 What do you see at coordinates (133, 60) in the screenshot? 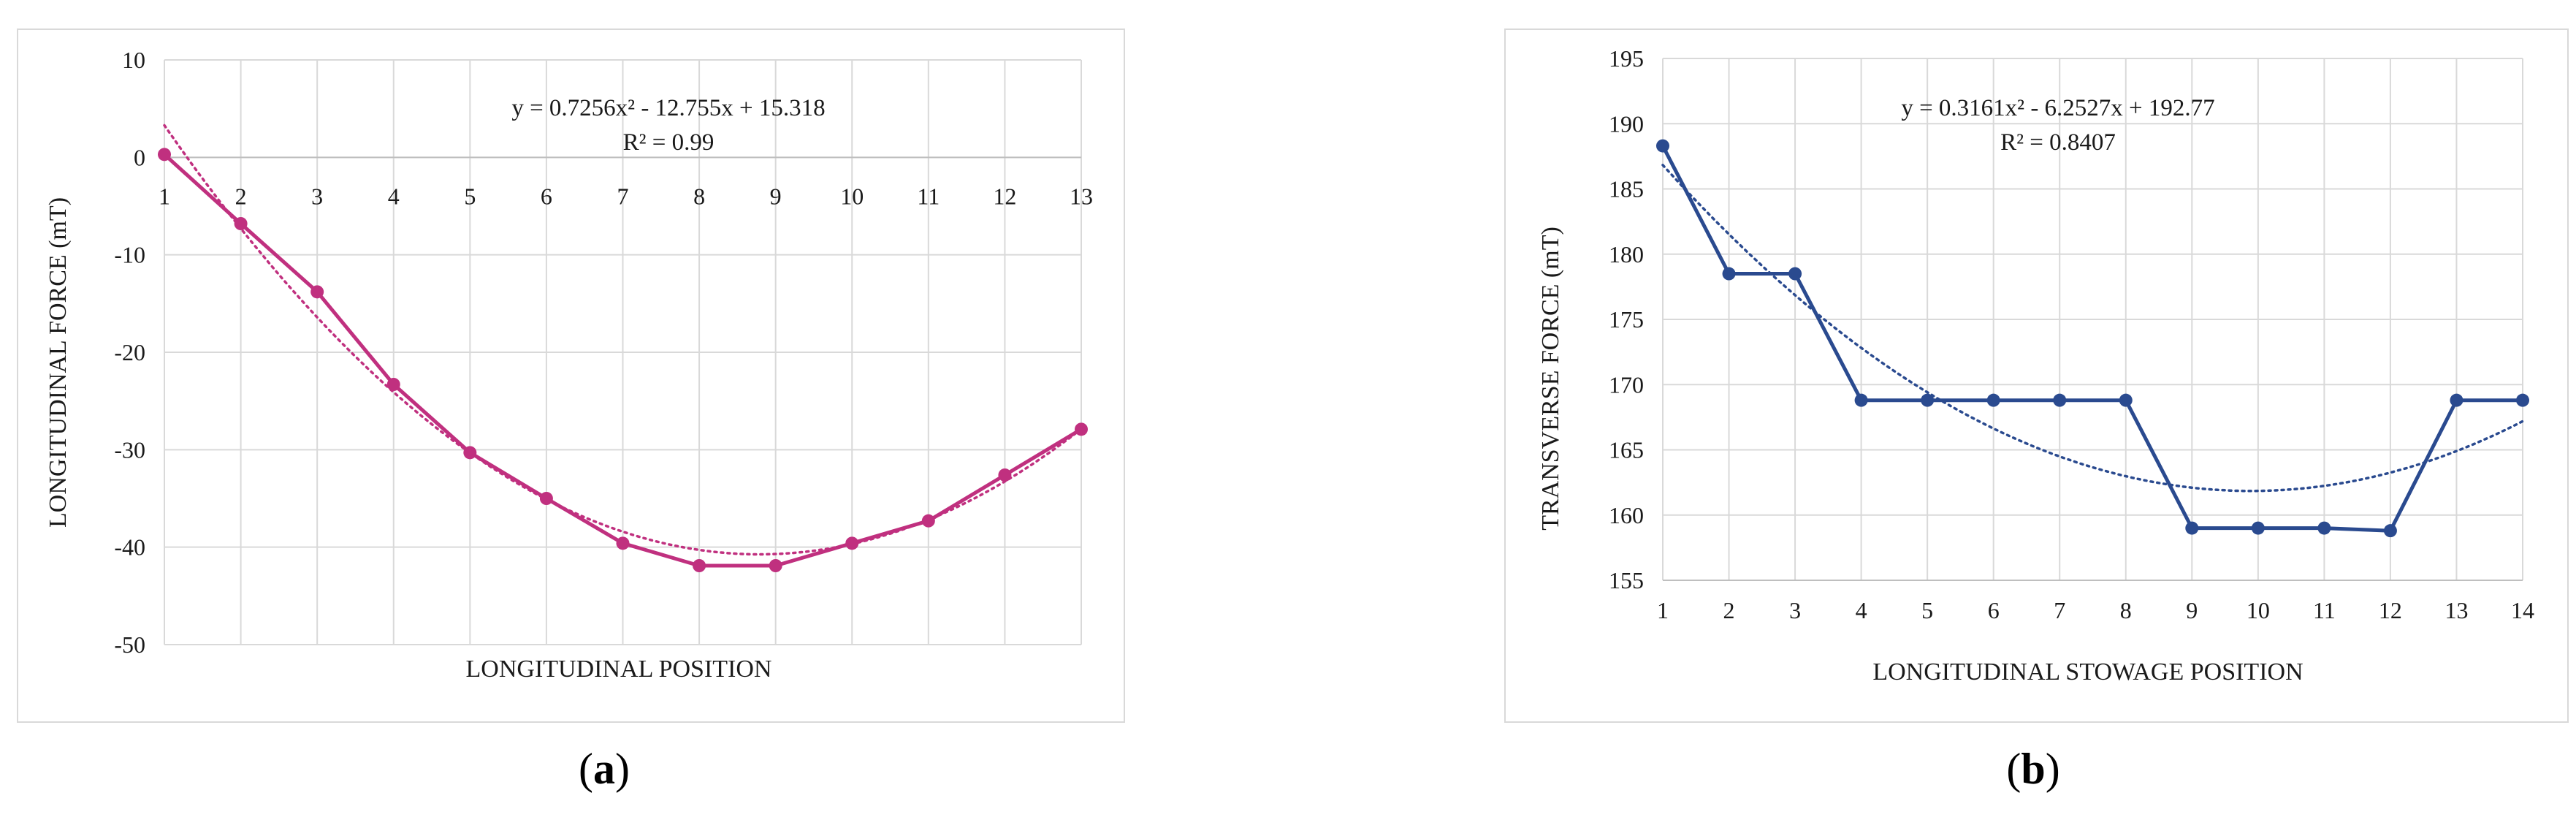
I see `chart-a-y-tick-label: 10` at bounding box center [133, 60].